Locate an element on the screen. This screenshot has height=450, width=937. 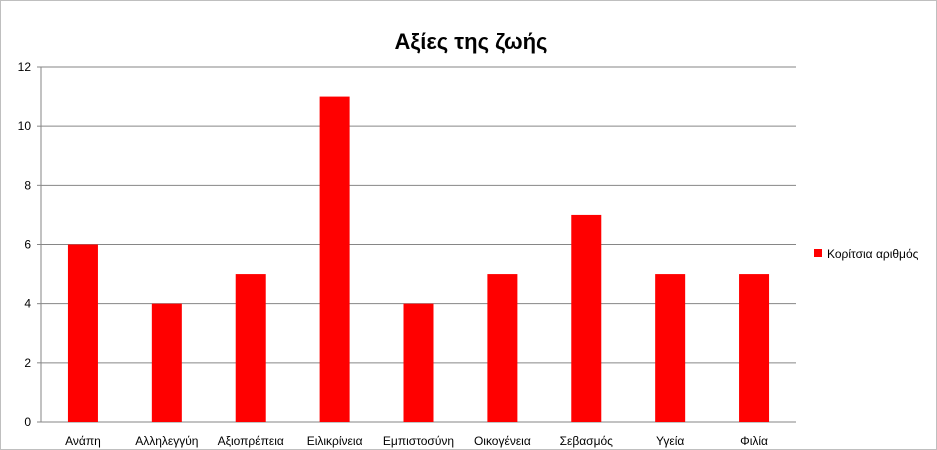
chart-title: Αξίες της ζωής is located at coordinates (471, 41).